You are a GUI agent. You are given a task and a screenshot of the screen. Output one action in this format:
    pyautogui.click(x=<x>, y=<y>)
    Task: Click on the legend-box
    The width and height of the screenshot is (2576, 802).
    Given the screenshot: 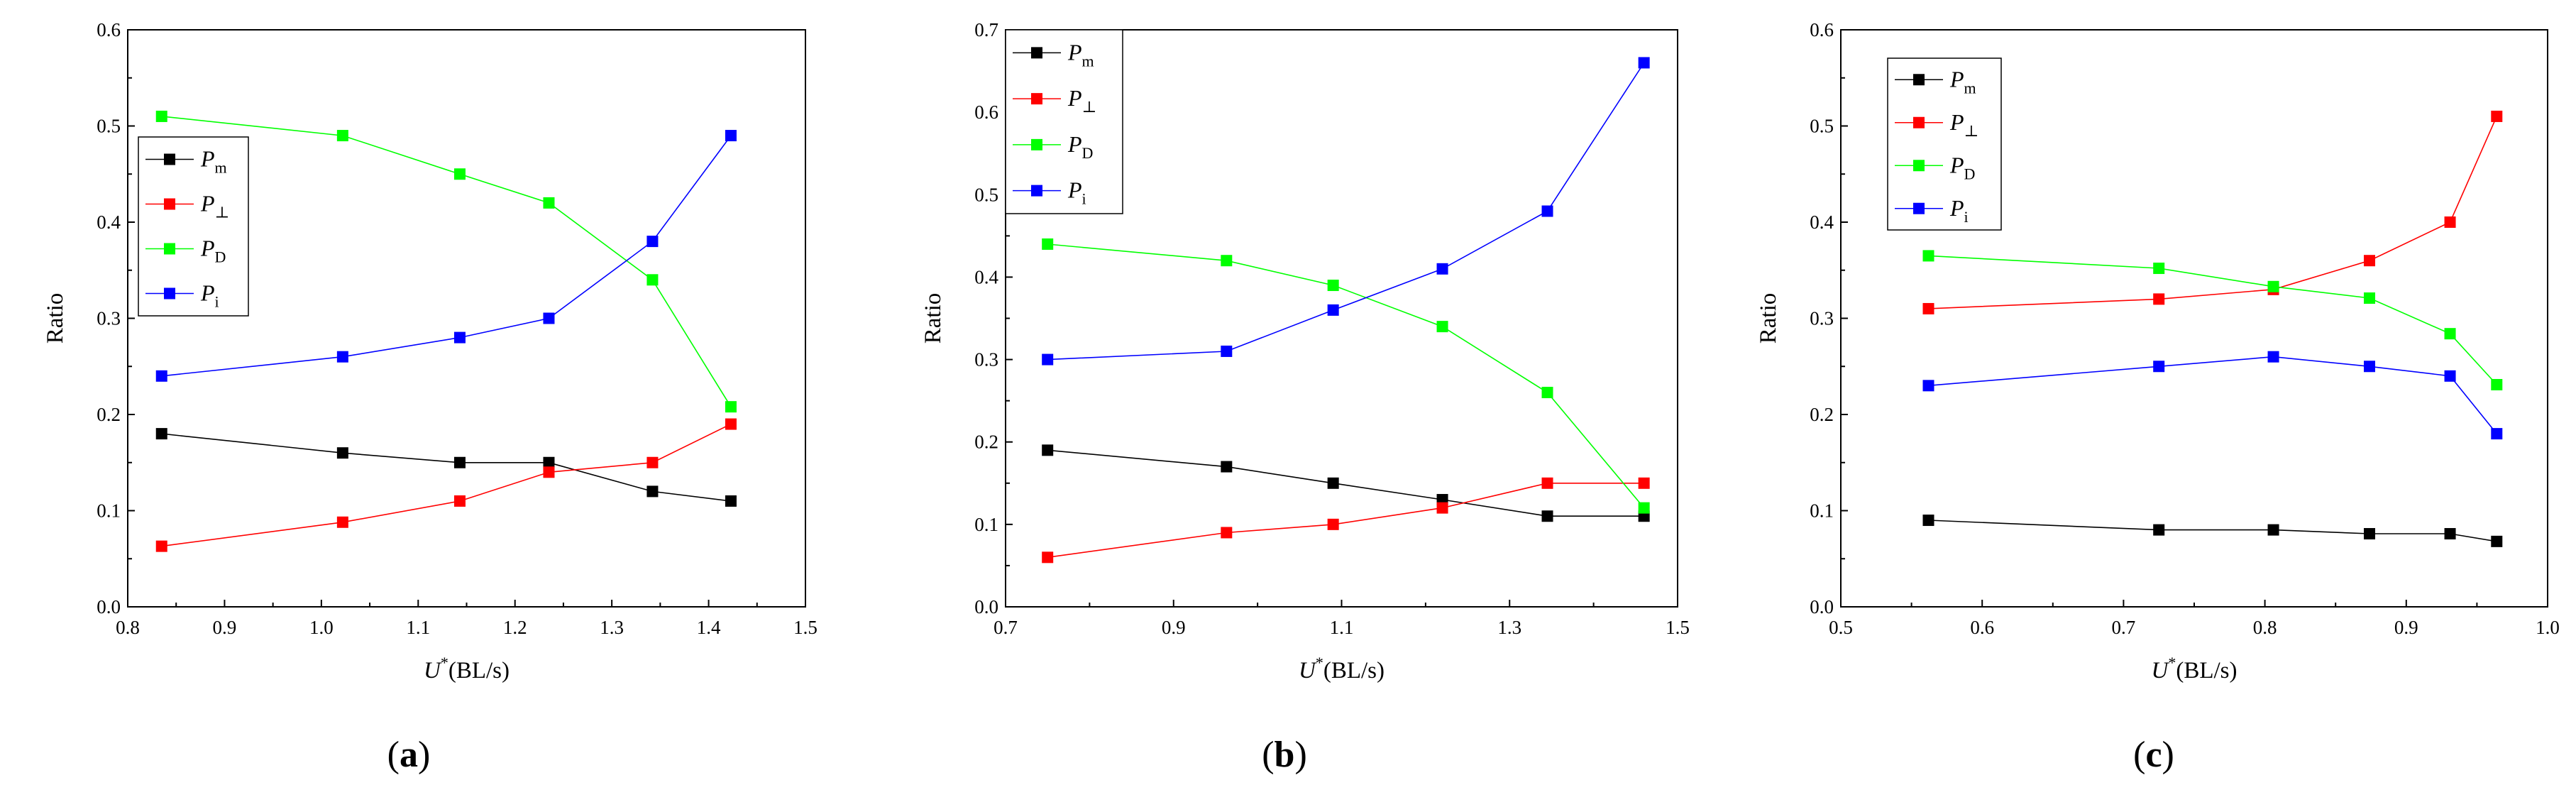 What is the action you would take?
    pyautogui.click(x=1064, y=121)
    